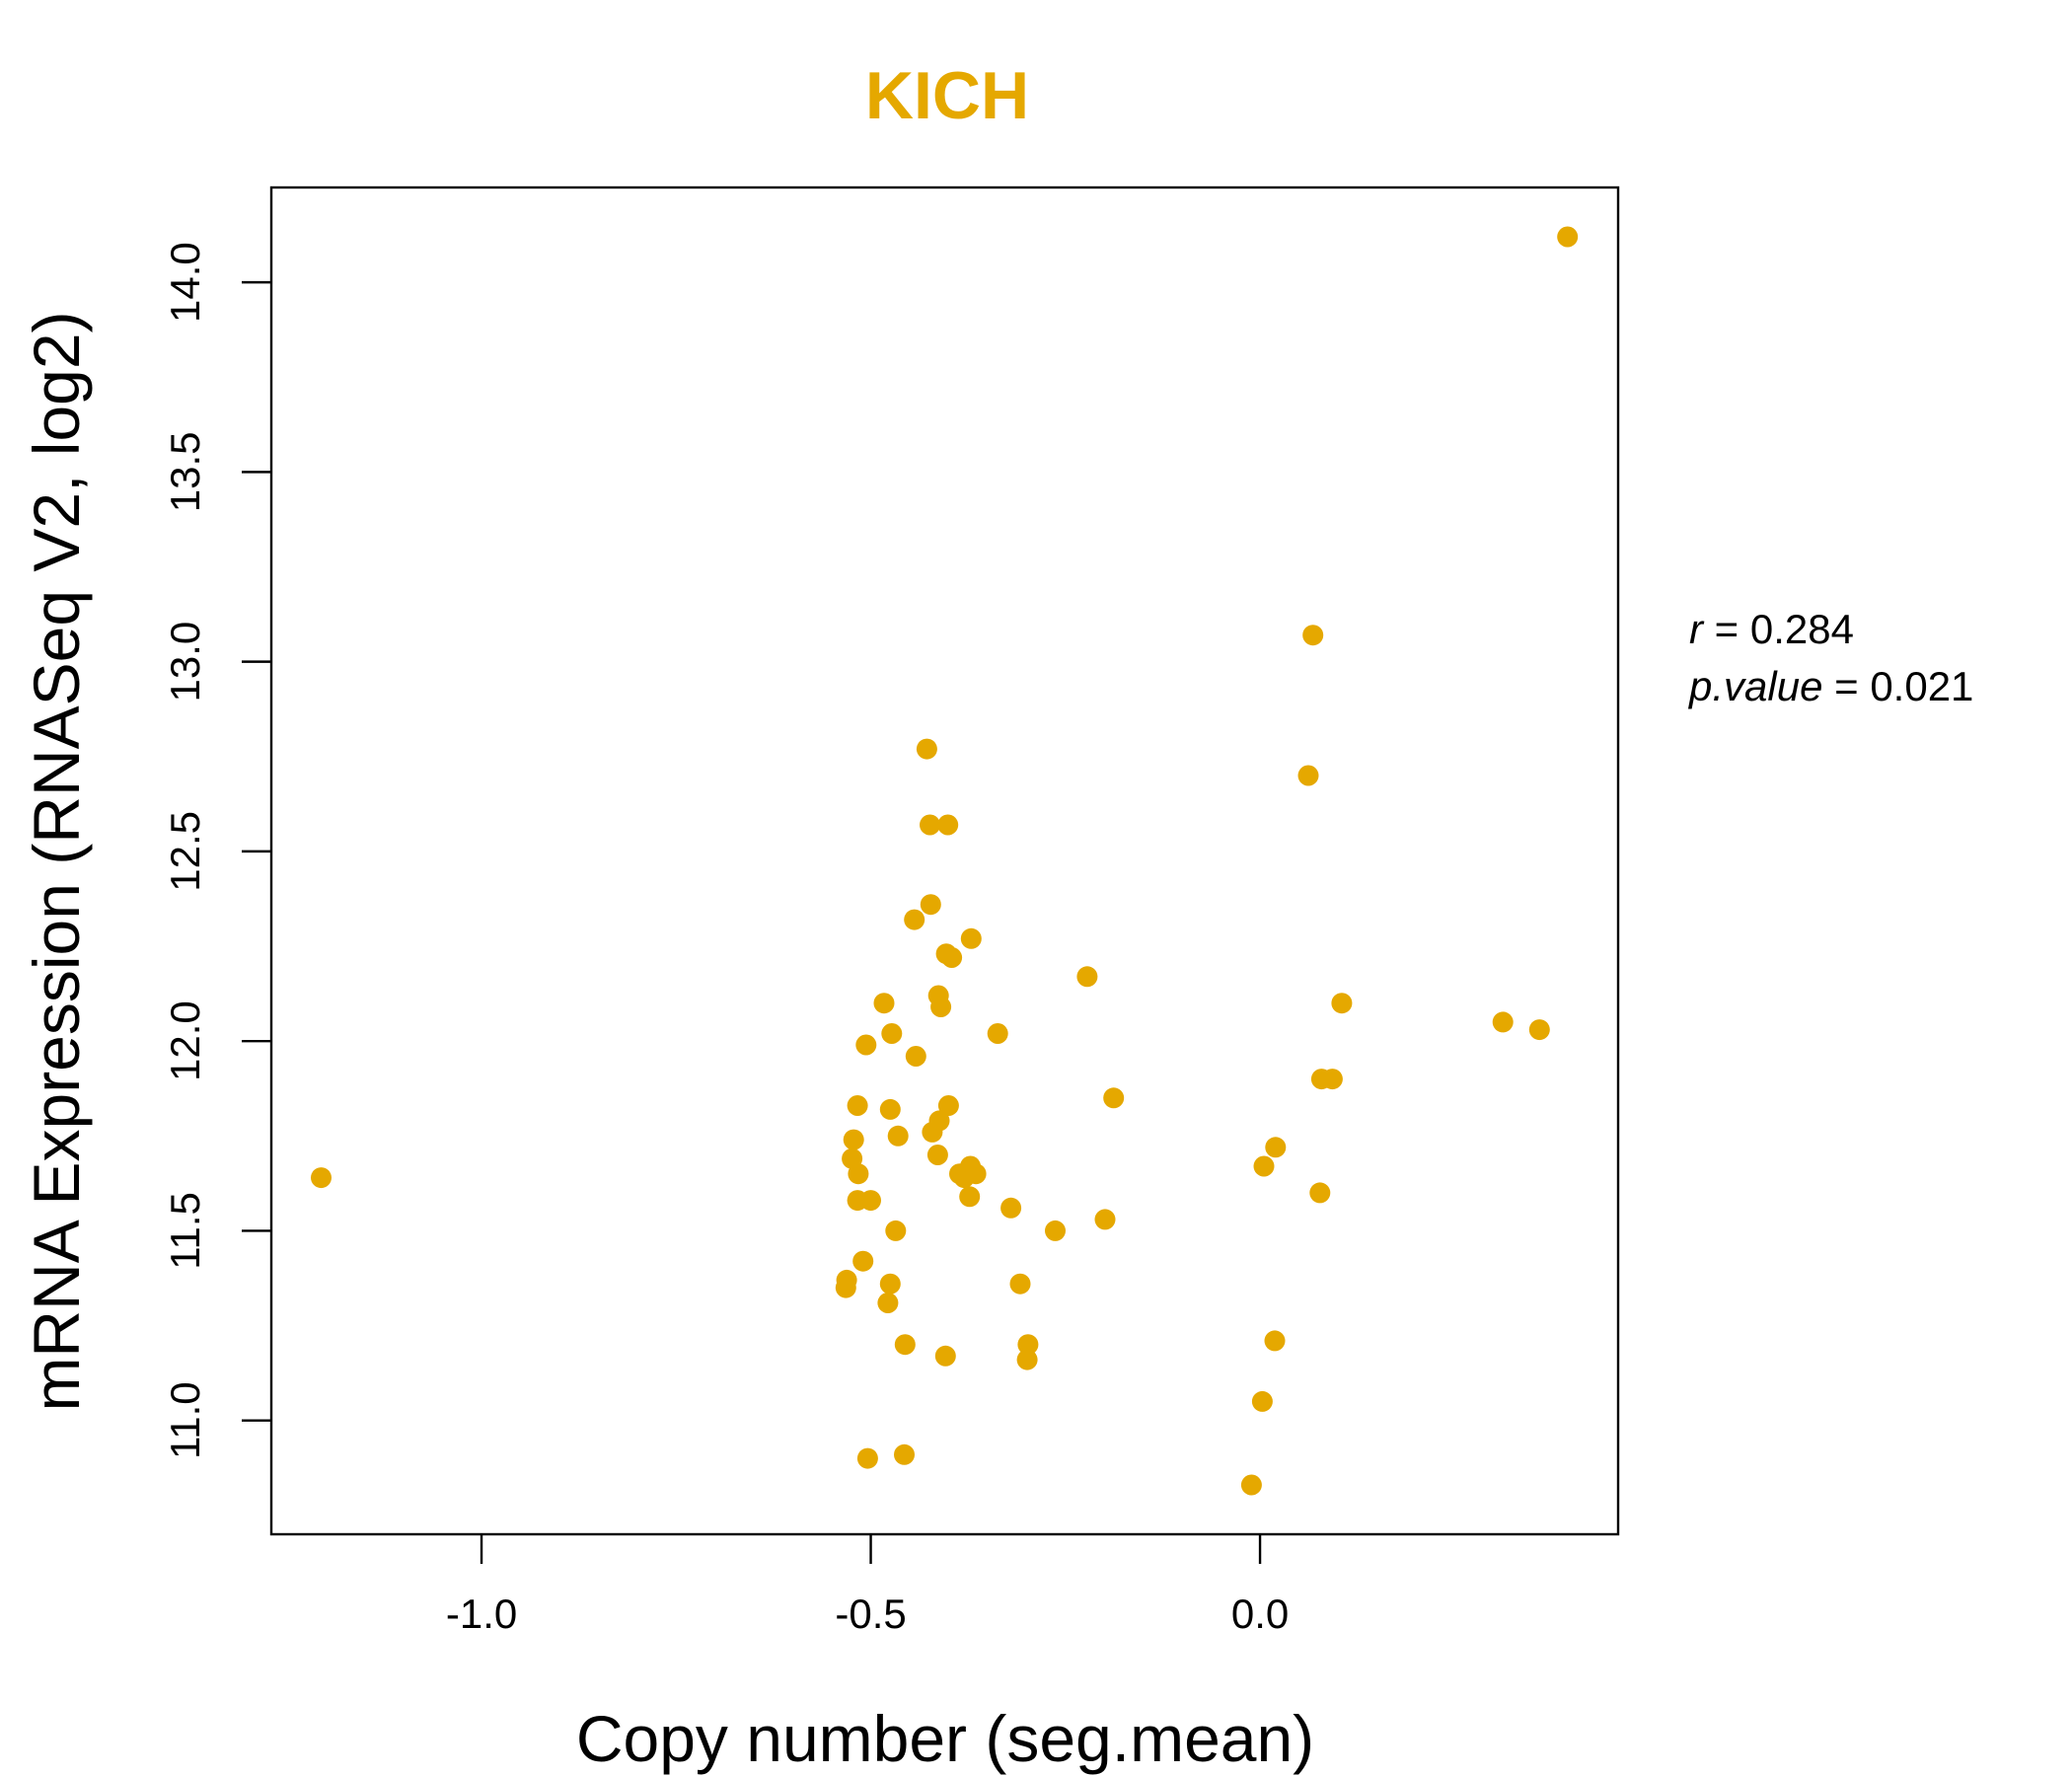 This screenshot has width=2072, height=1776. I want to click on r-key: r, so click(1697, 629).